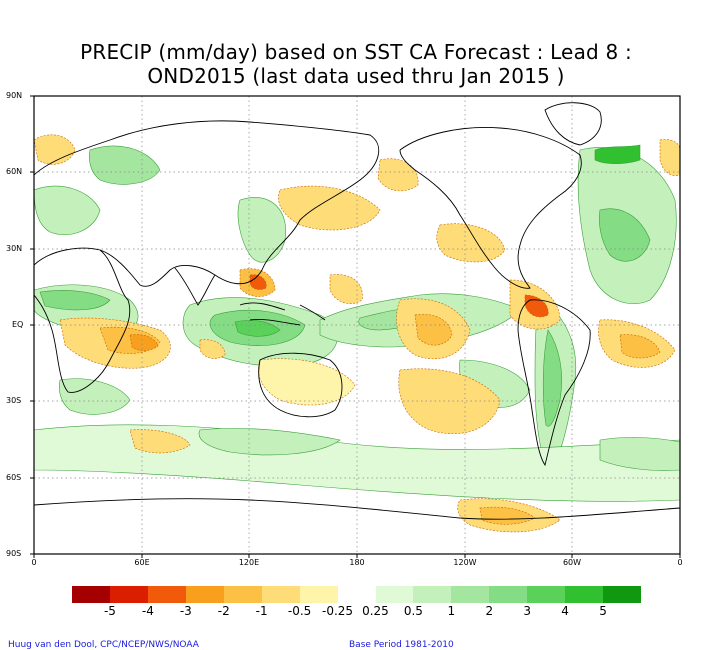 Image resolution: width=712 pixels, height=650 pixels. Describe the element at coordinates (490, 208) in the screenshot. I see `north-america-coastline` at that location.